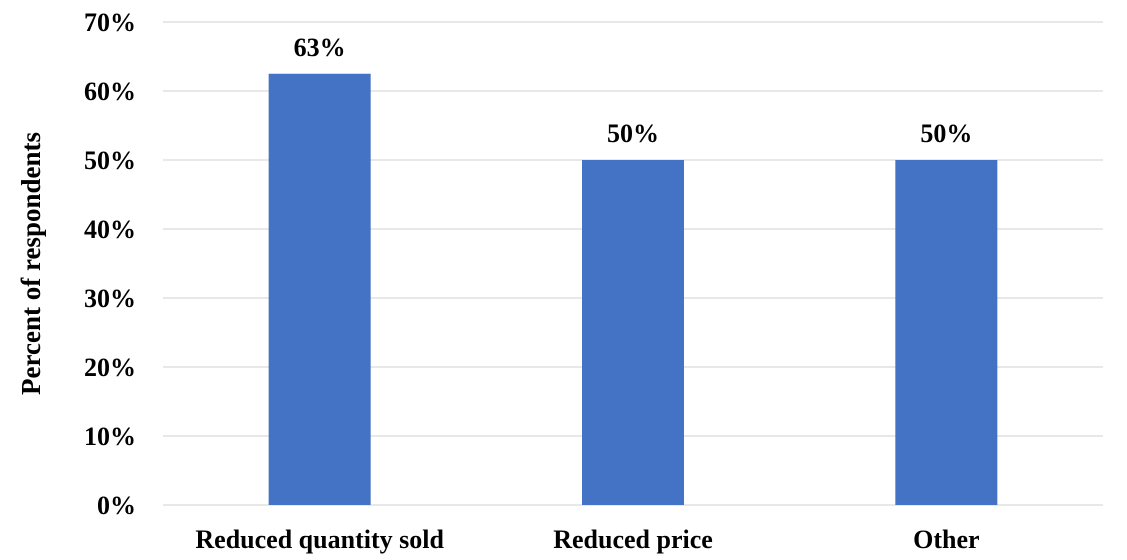 This screenshot has width=1127, height=560. I want to click on data-labels: 63% 50% 50%, so click(633, 90).